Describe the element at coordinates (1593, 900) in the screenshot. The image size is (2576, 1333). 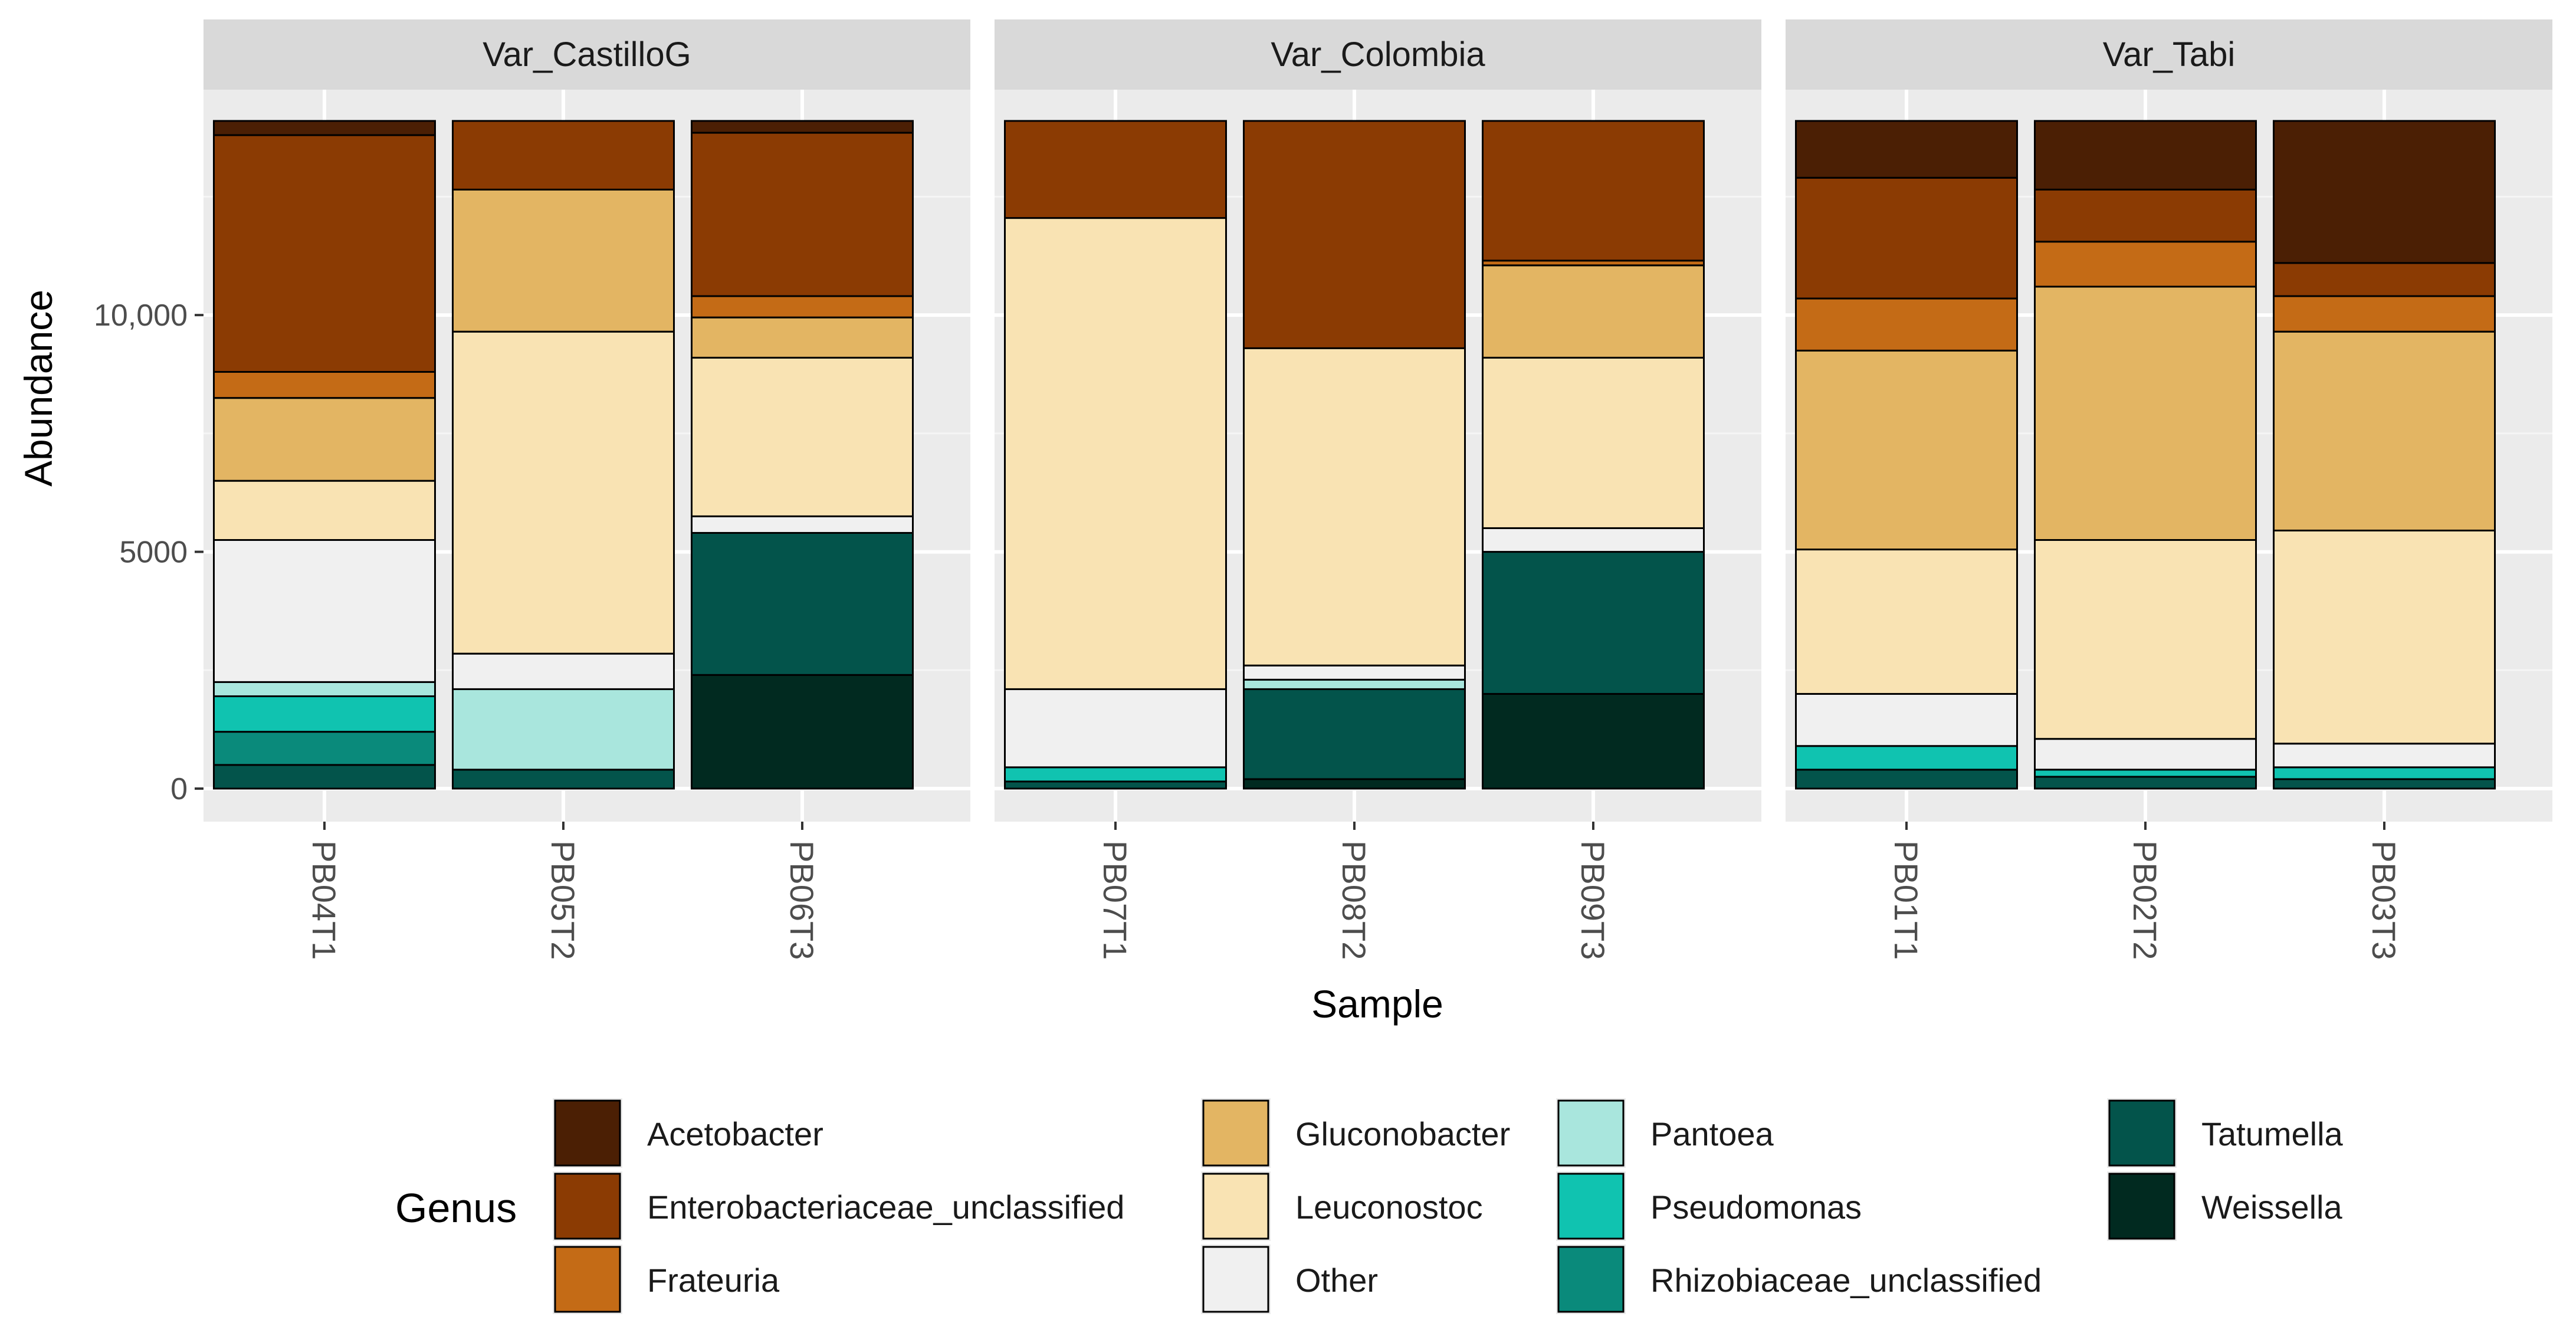
I see `x-tick-label: PB09T3` at that location.